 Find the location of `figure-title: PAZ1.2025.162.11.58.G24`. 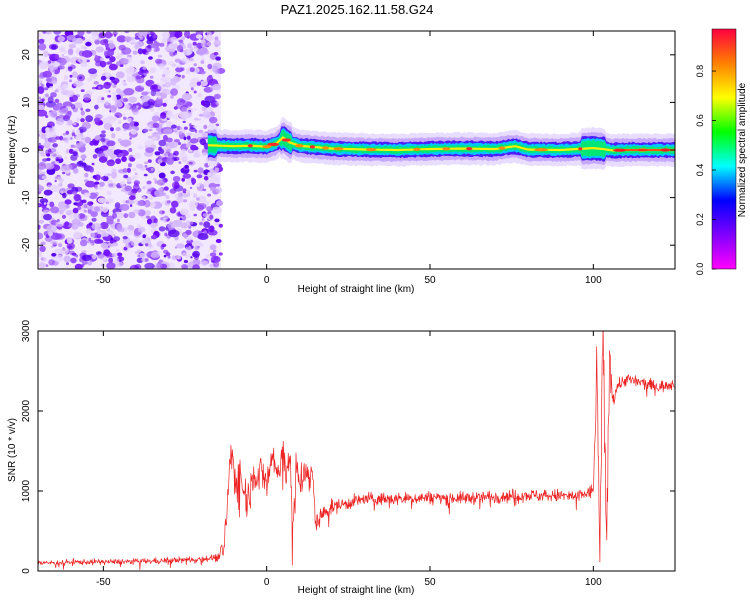

figure-title: PAZ1.2025.162.11.58.G24 is located at coordinates (357, 9).